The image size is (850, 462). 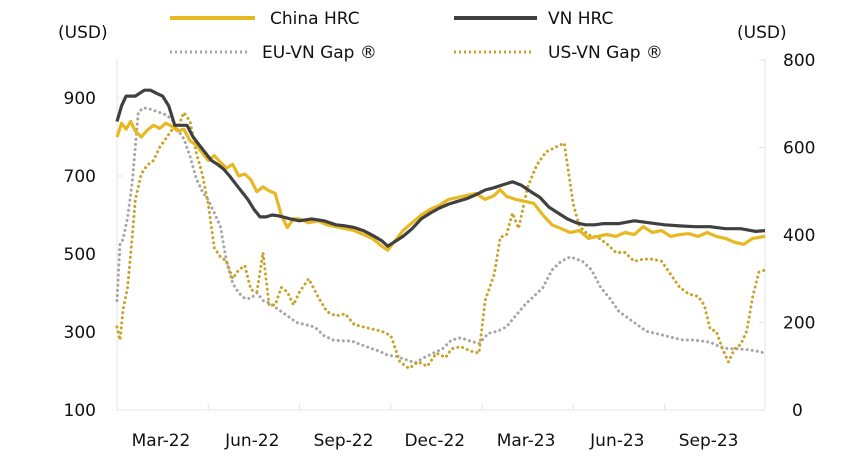 I want to click on left-tick-labels: 100 300 500 700 900, so click(x=80, y=255).